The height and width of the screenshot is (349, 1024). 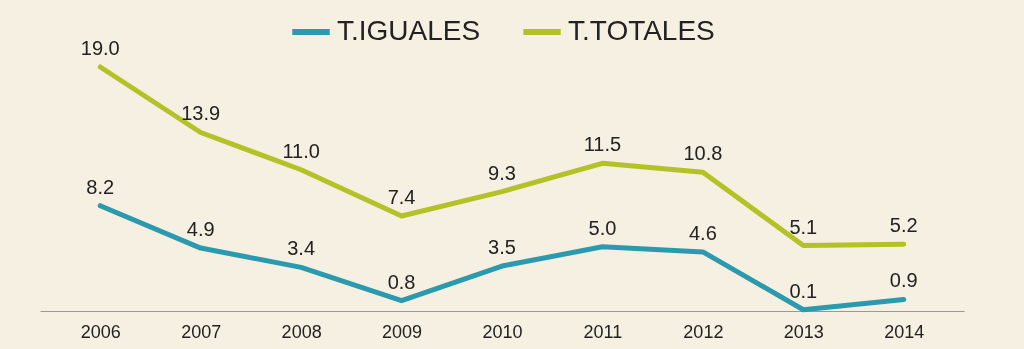 What do you see at coordinates (803, 290) in the screenshot?
I see `data-label: 0.1` at bounding box center [803, 290].